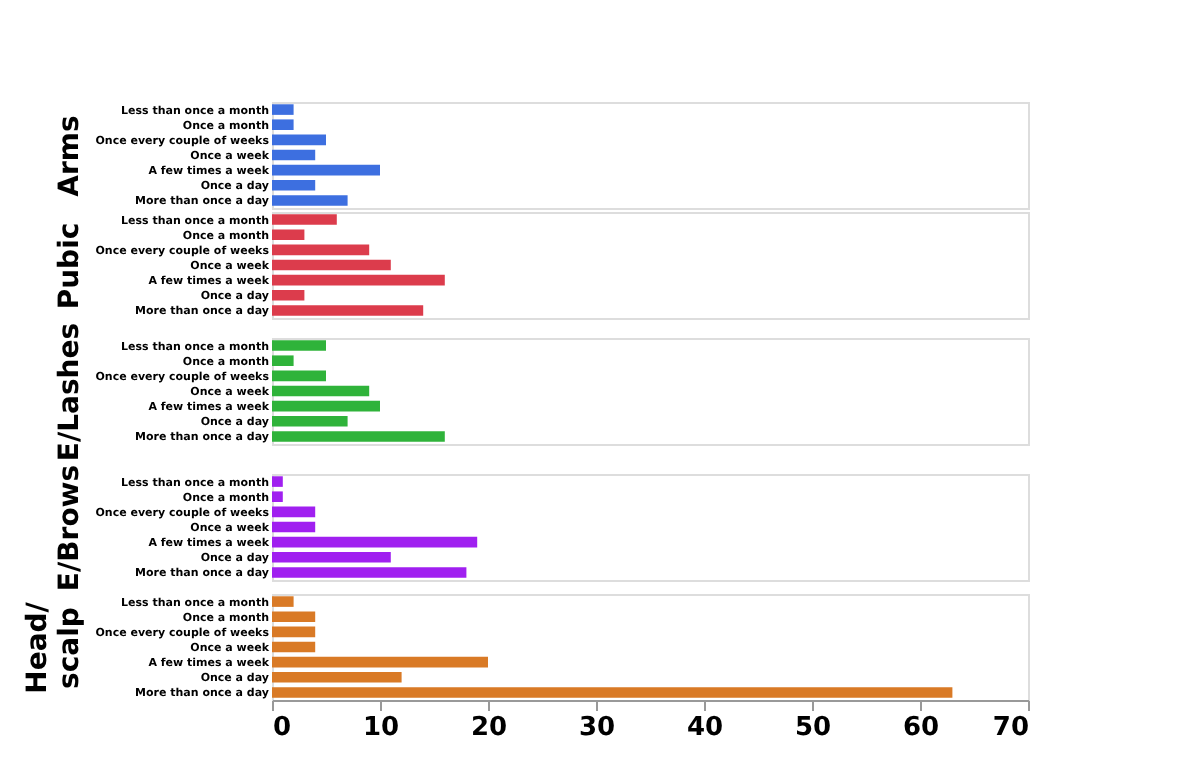  Describe the element at coordinates (69, 392) in the screenshot. I see `y-axis-title: E/Lashes` at that location.